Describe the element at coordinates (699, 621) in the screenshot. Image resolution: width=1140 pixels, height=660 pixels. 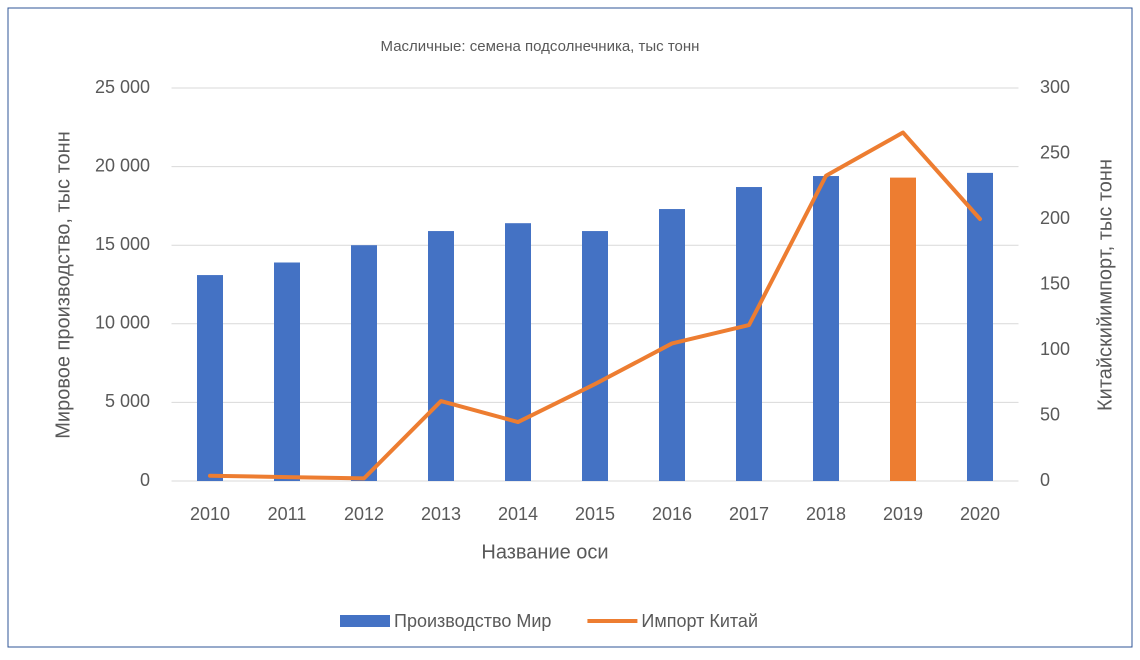
I see `legend-label: Импорт Китай` at that location.